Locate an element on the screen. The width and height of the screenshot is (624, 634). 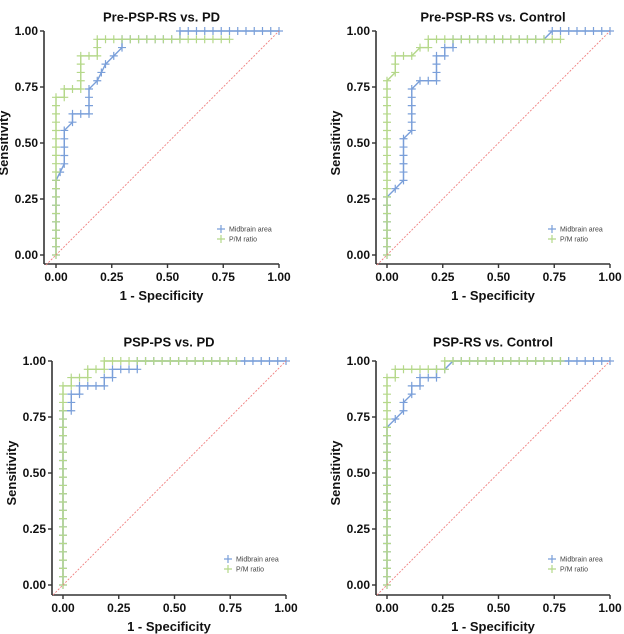
legend-label: Midbrain area is located at coordinates (581, 230).